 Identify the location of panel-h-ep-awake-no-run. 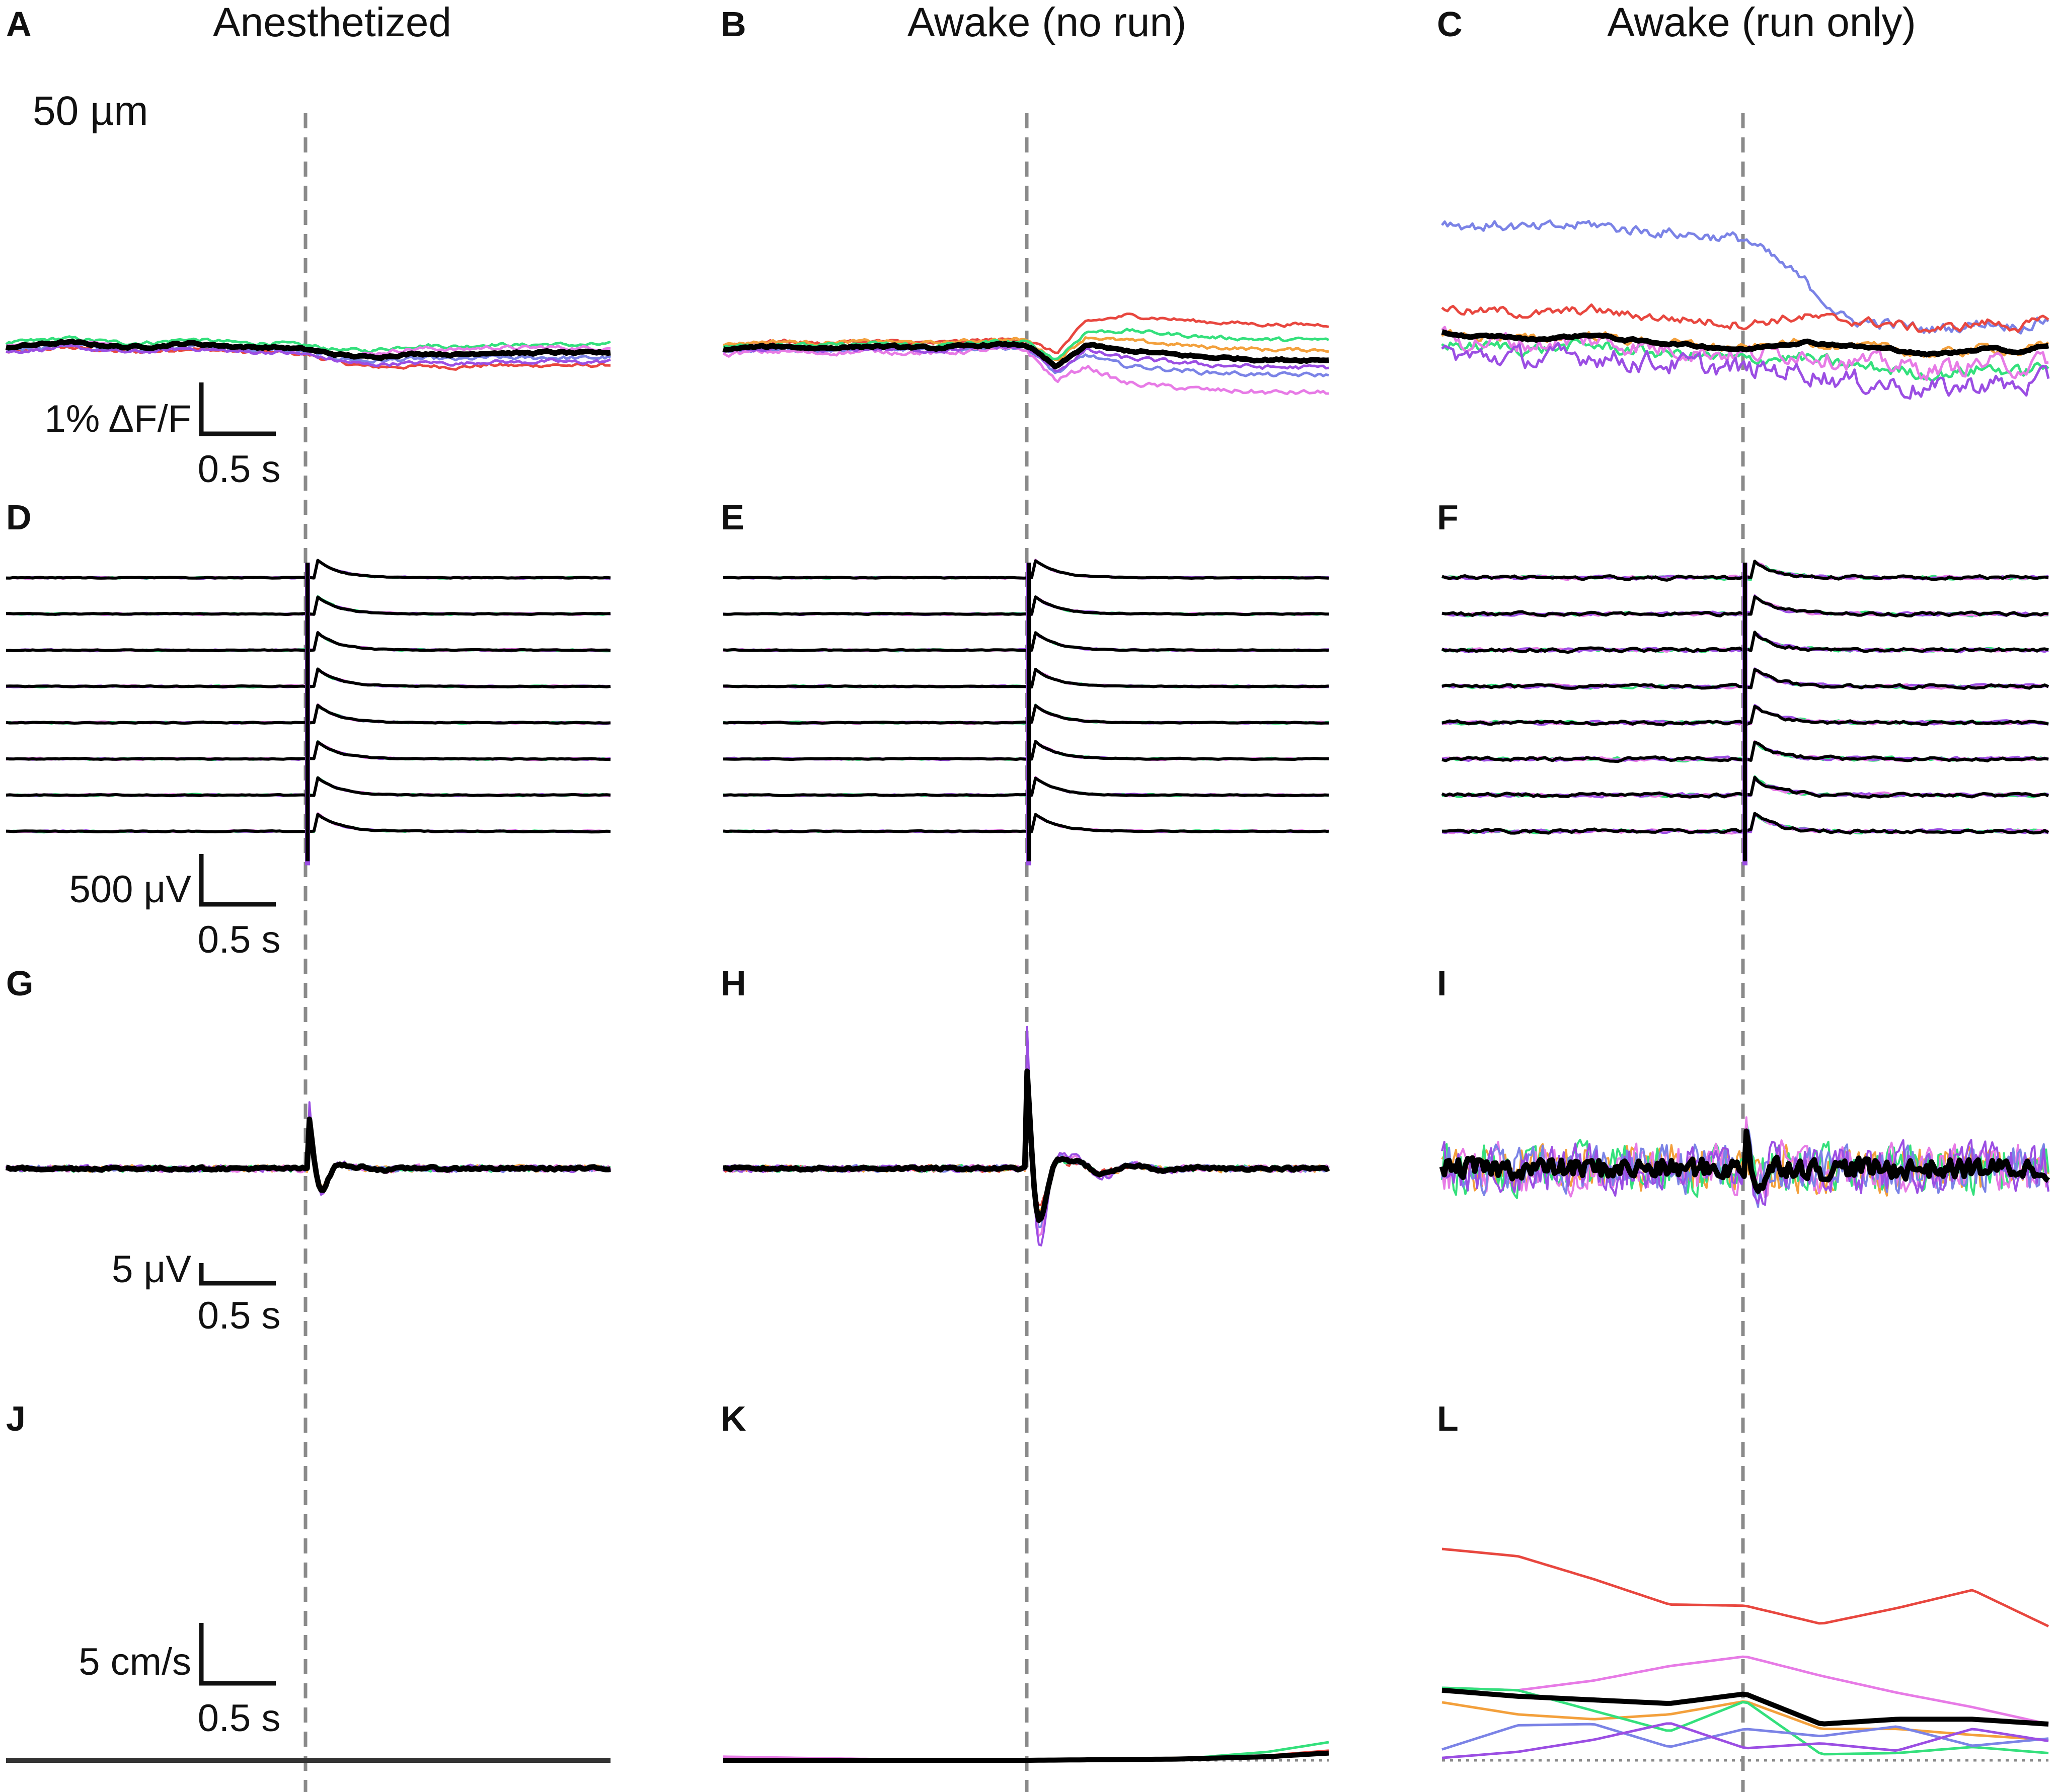
(1026, 1136).